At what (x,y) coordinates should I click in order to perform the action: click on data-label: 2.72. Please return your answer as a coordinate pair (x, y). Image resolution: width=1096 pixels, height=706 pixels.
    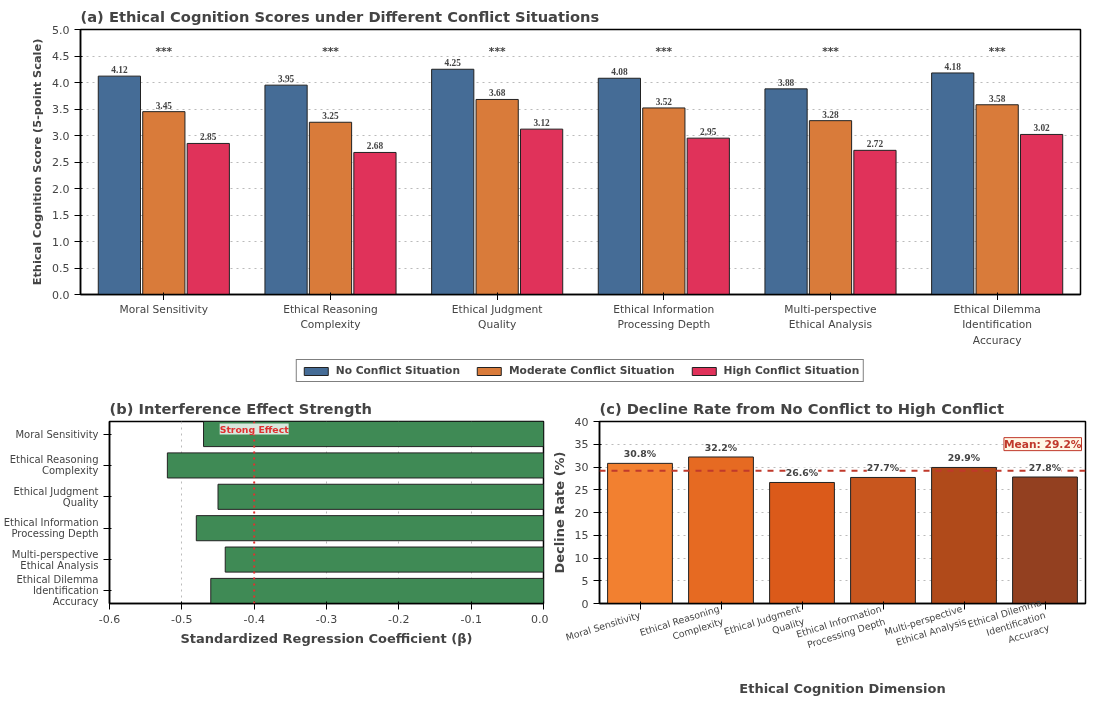
    Looking at the image, I should click on (875, 144).